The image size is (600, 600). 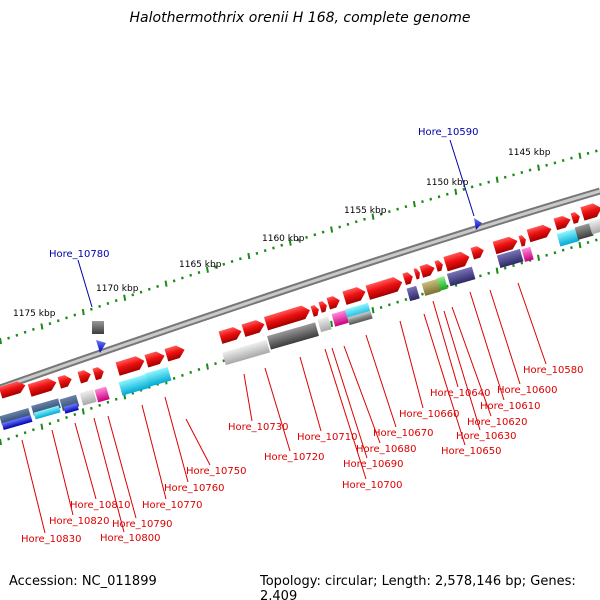 What do you see at coordinates (51, 539) in the screenshot?
I see `label-hore-10830: Hore_10830` at bounding box center [51, 539].